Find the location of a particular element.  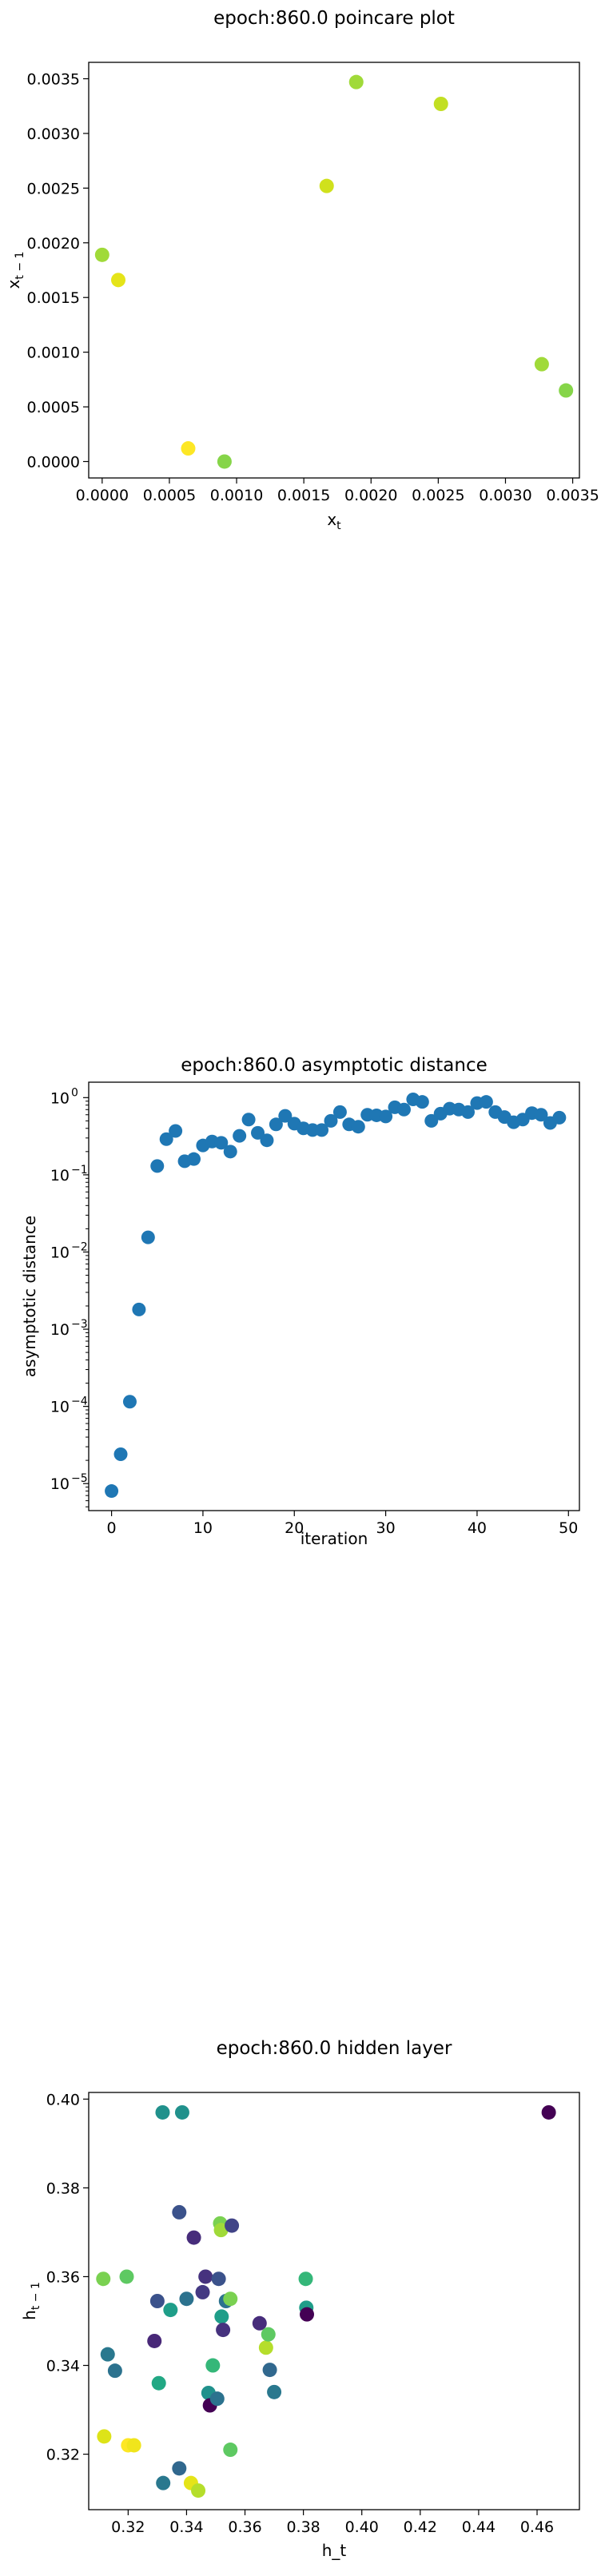

x-tick-label: 10 is located at coordinates (203, 1528).